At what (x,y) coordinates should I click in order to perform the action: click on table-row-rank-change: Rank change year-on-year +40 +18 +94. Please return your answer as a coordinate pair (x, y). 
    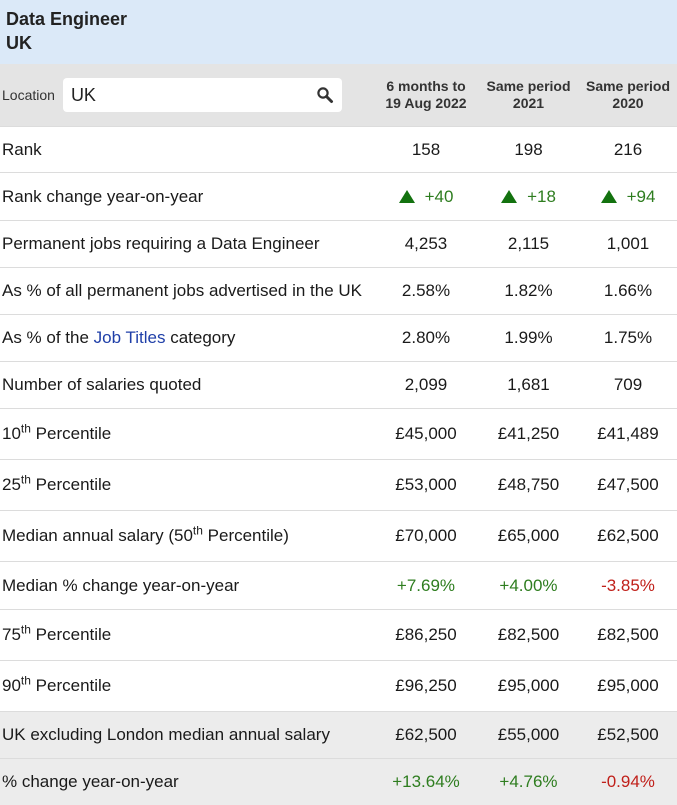
    Looking at the image, I should click on (338, 196).